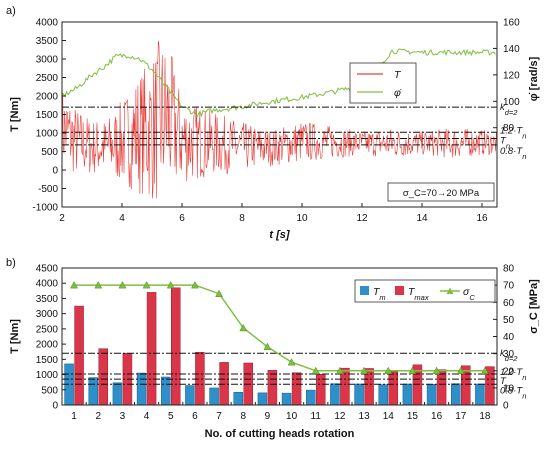  I want to click on y2-tick-label: 80, so click(509, 269).